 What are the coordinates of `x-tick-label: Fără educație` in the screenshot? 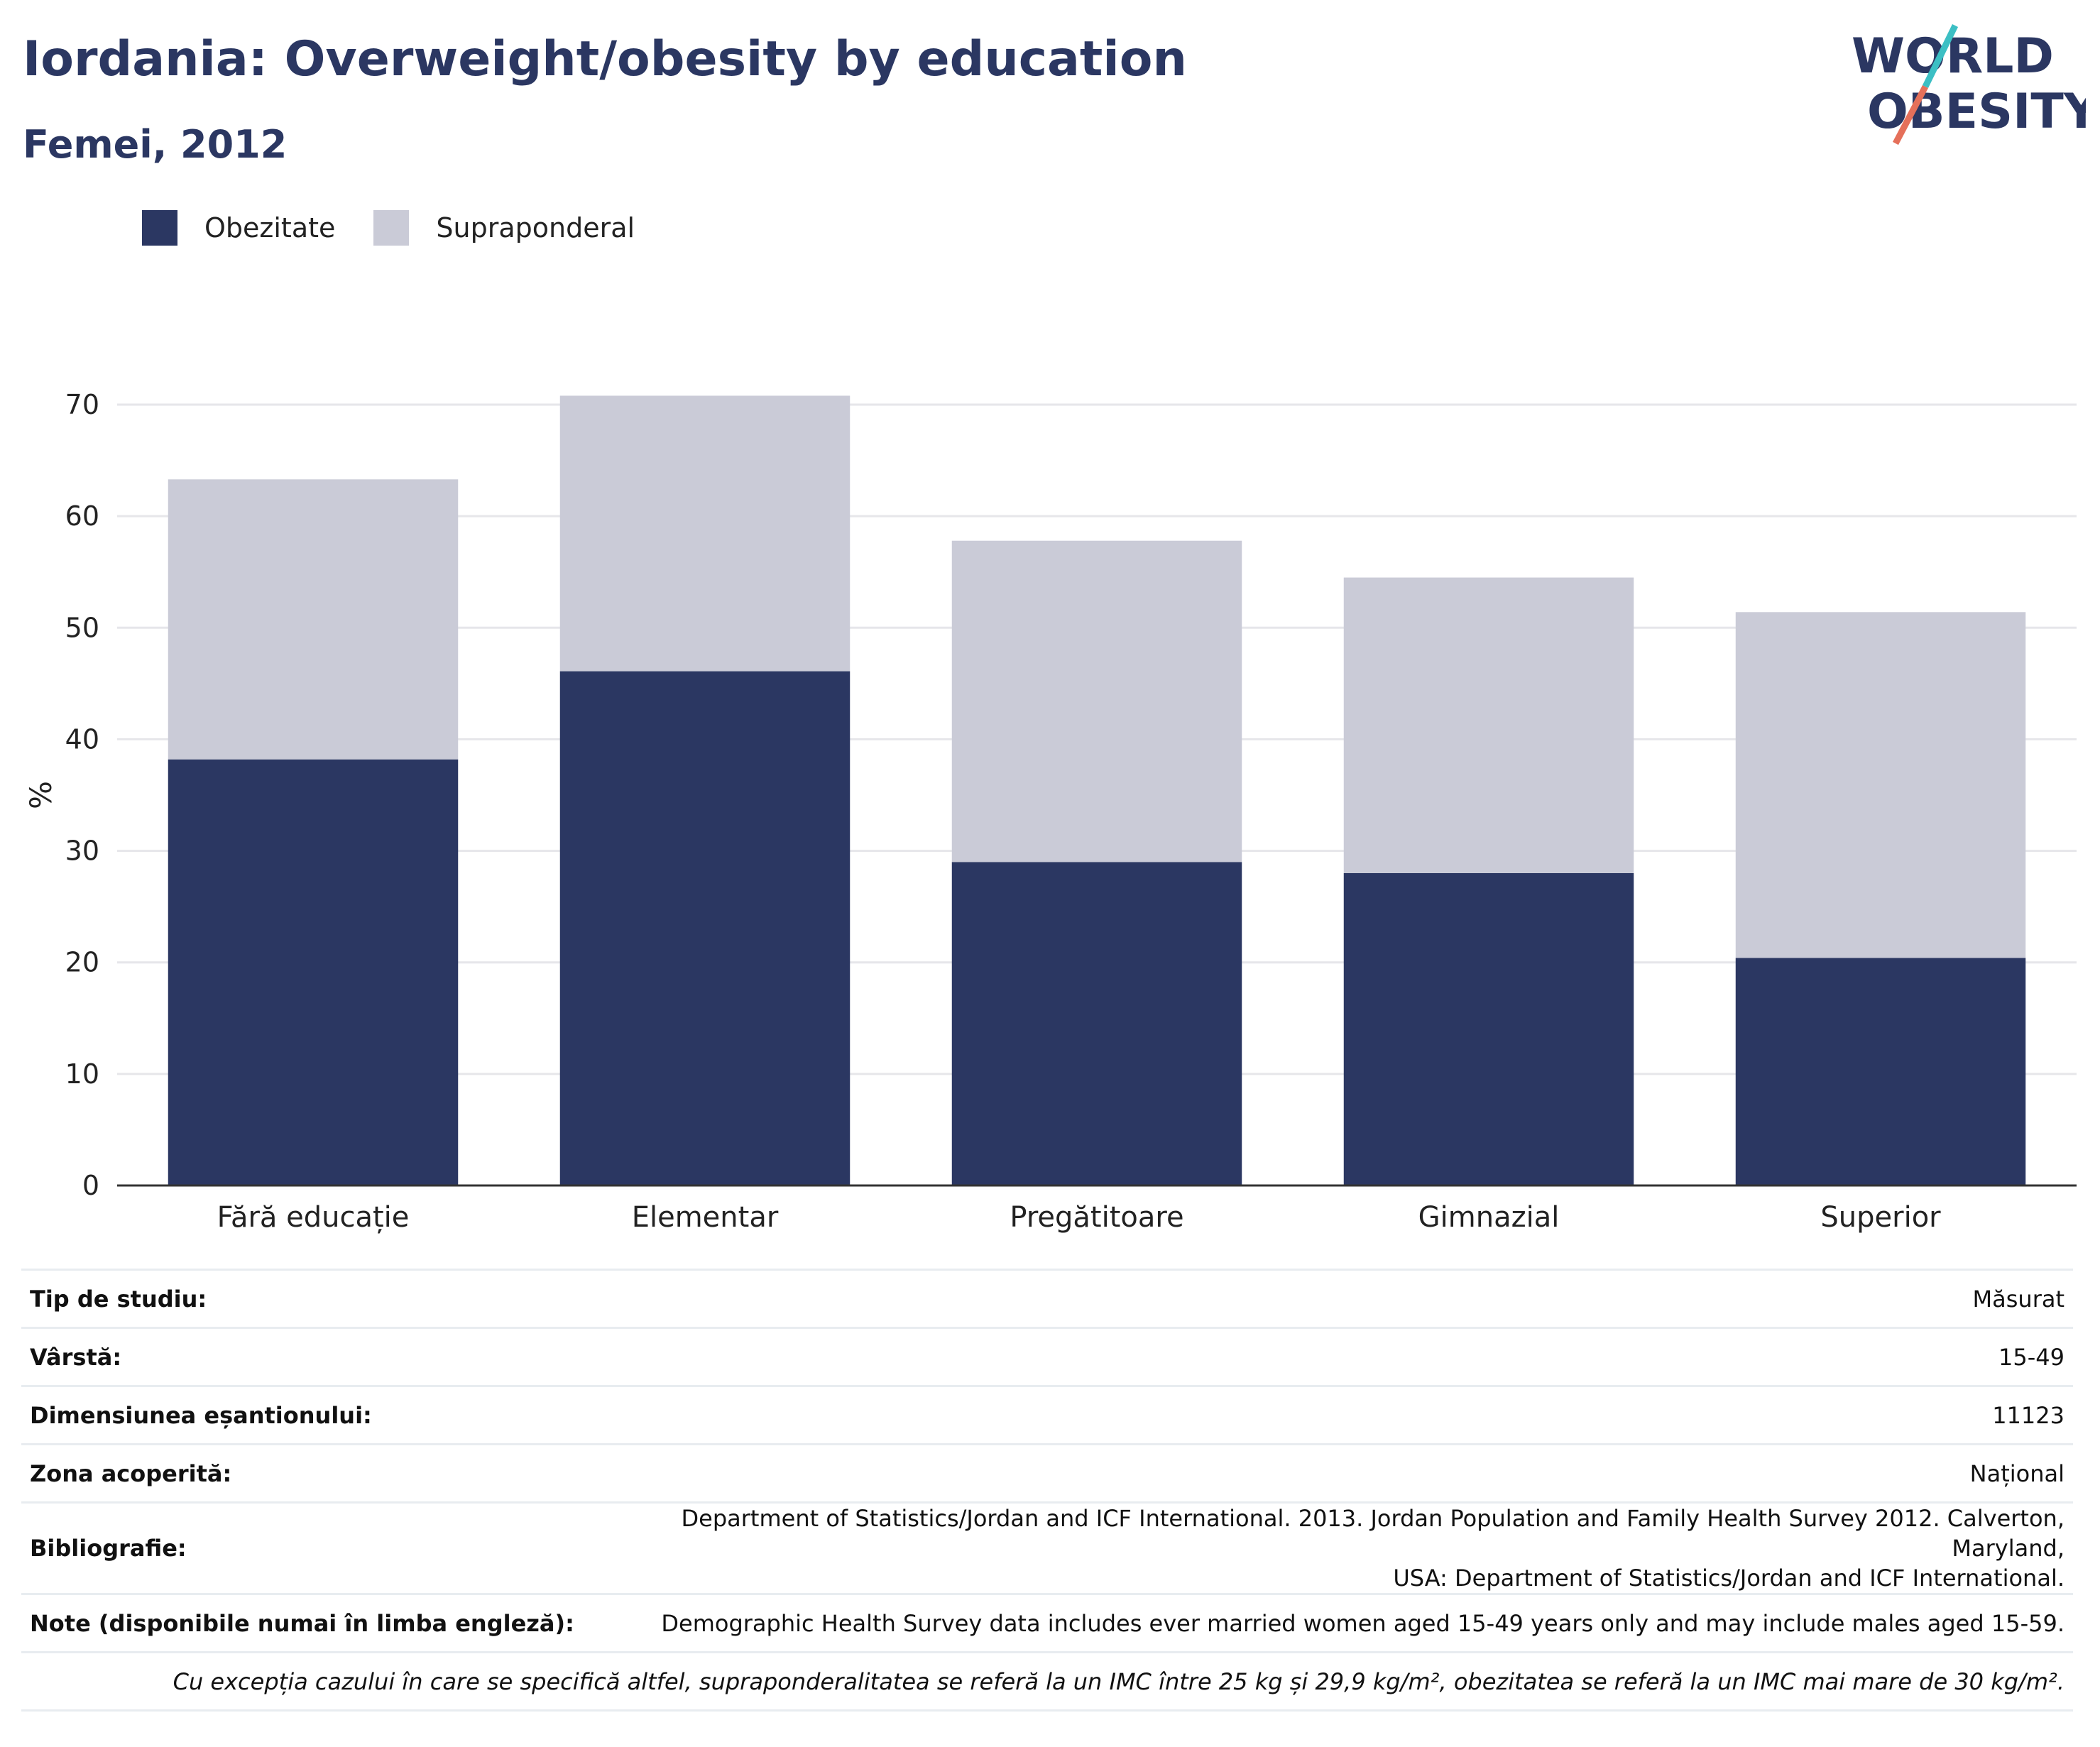 It's located at (313, 1217).